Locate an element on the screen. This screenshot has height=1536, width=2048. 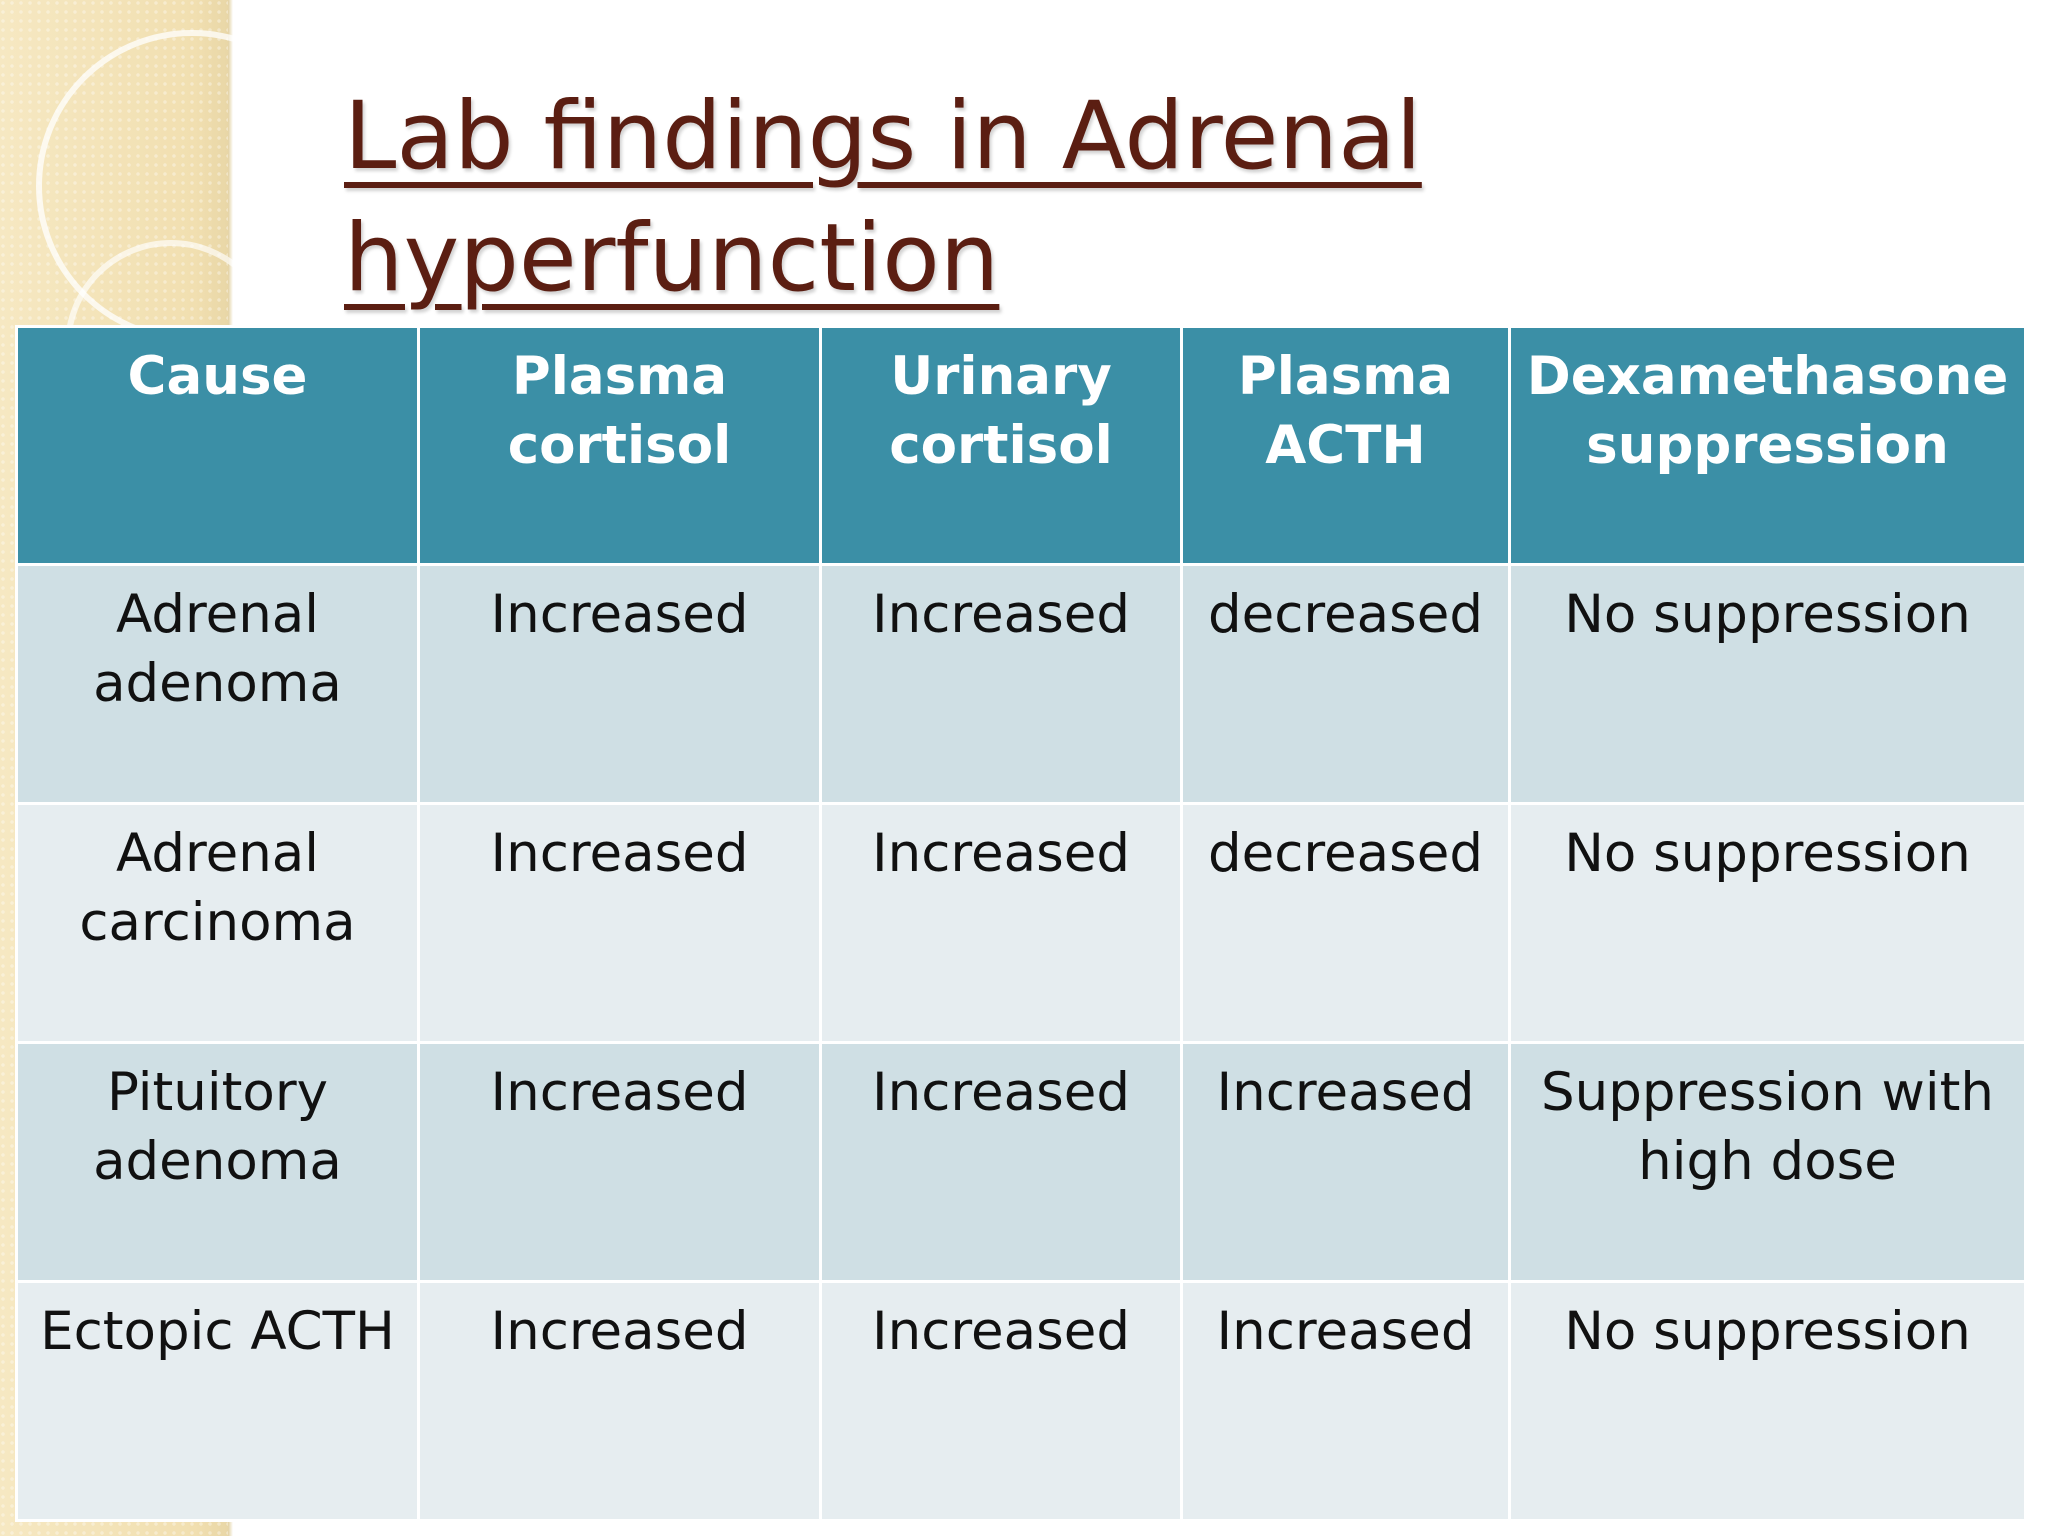
cell-cause: Ectopic ACTH is located at coordinates (217, 1401).